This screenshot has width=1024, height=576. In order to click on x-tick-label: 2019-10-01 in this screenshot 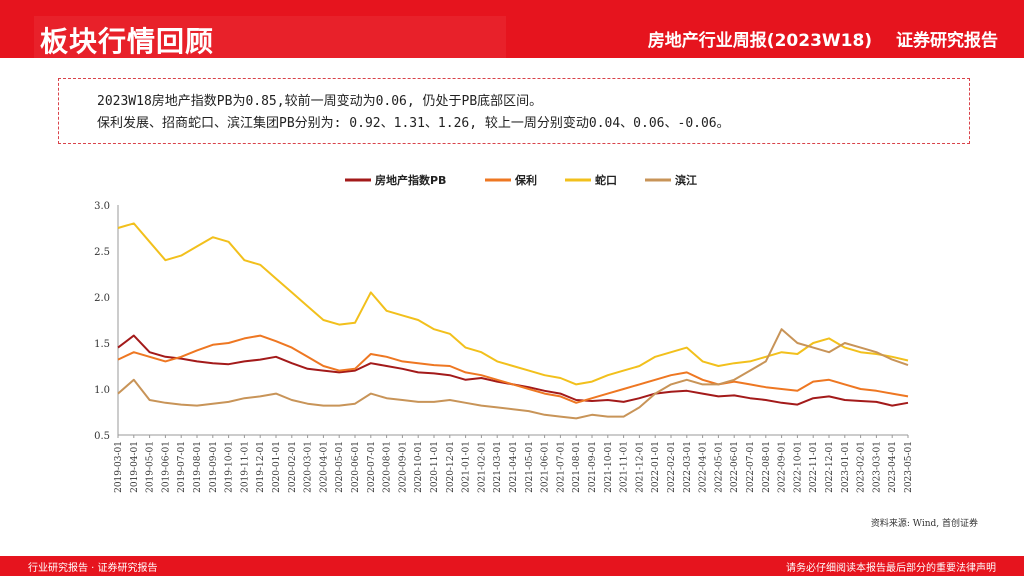, I will do `click(230, 467)`.